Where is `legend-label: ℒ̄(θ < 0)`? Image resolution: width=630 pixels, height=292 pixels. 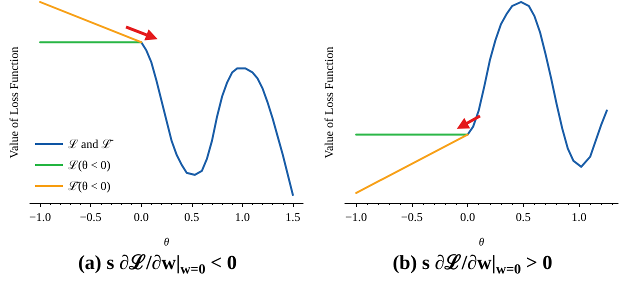
legend-label: ℒ̄(θ < 0) is located at coordinates (89, 186).